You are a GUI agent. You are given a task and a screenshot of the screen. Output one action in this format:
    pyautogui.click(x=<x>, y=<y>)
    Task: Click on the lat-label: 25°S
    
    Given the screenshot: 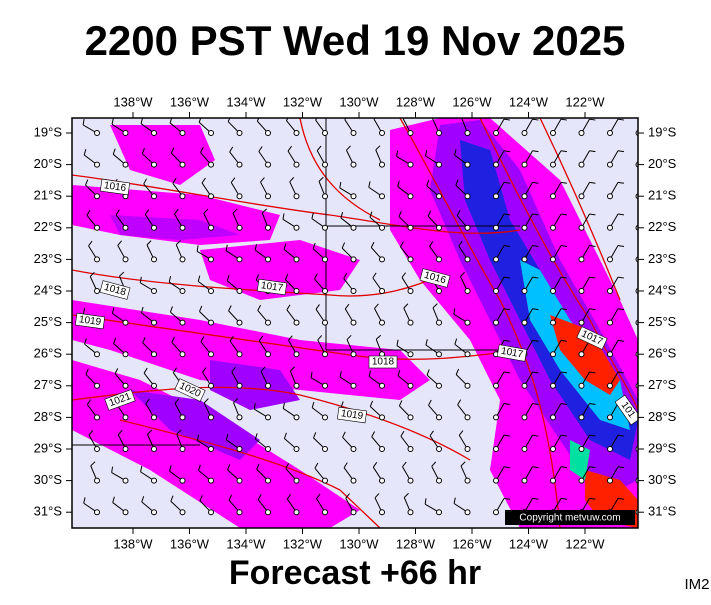 What is the action you would take?
    pyautogui.click(x=48, y=321)
    